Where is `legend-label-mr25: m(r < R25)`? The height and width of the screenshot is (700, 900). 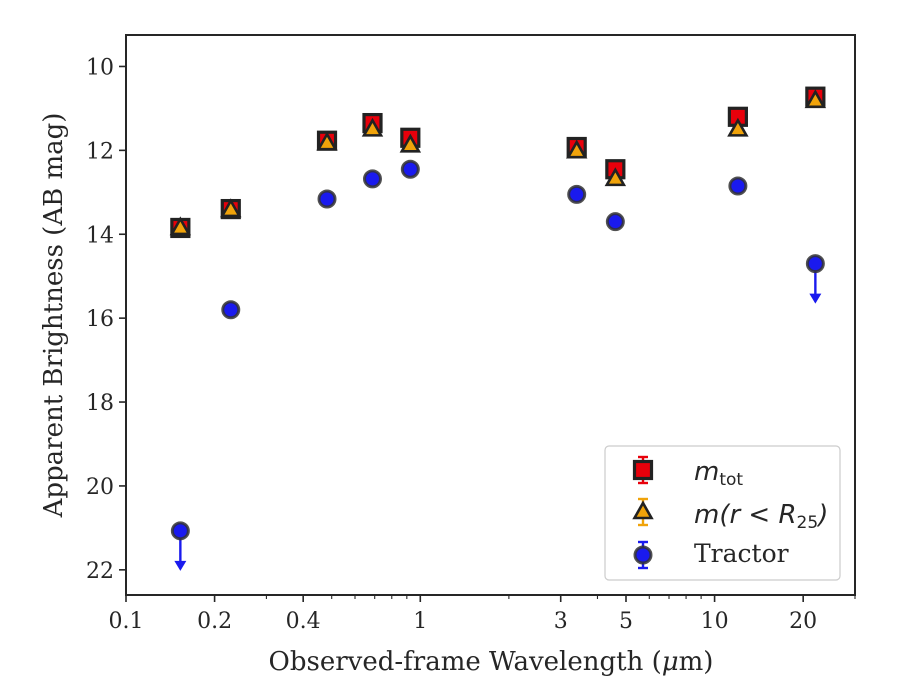
legend-label-mr25: m(r < R25) is located at coordinates (761, 516).